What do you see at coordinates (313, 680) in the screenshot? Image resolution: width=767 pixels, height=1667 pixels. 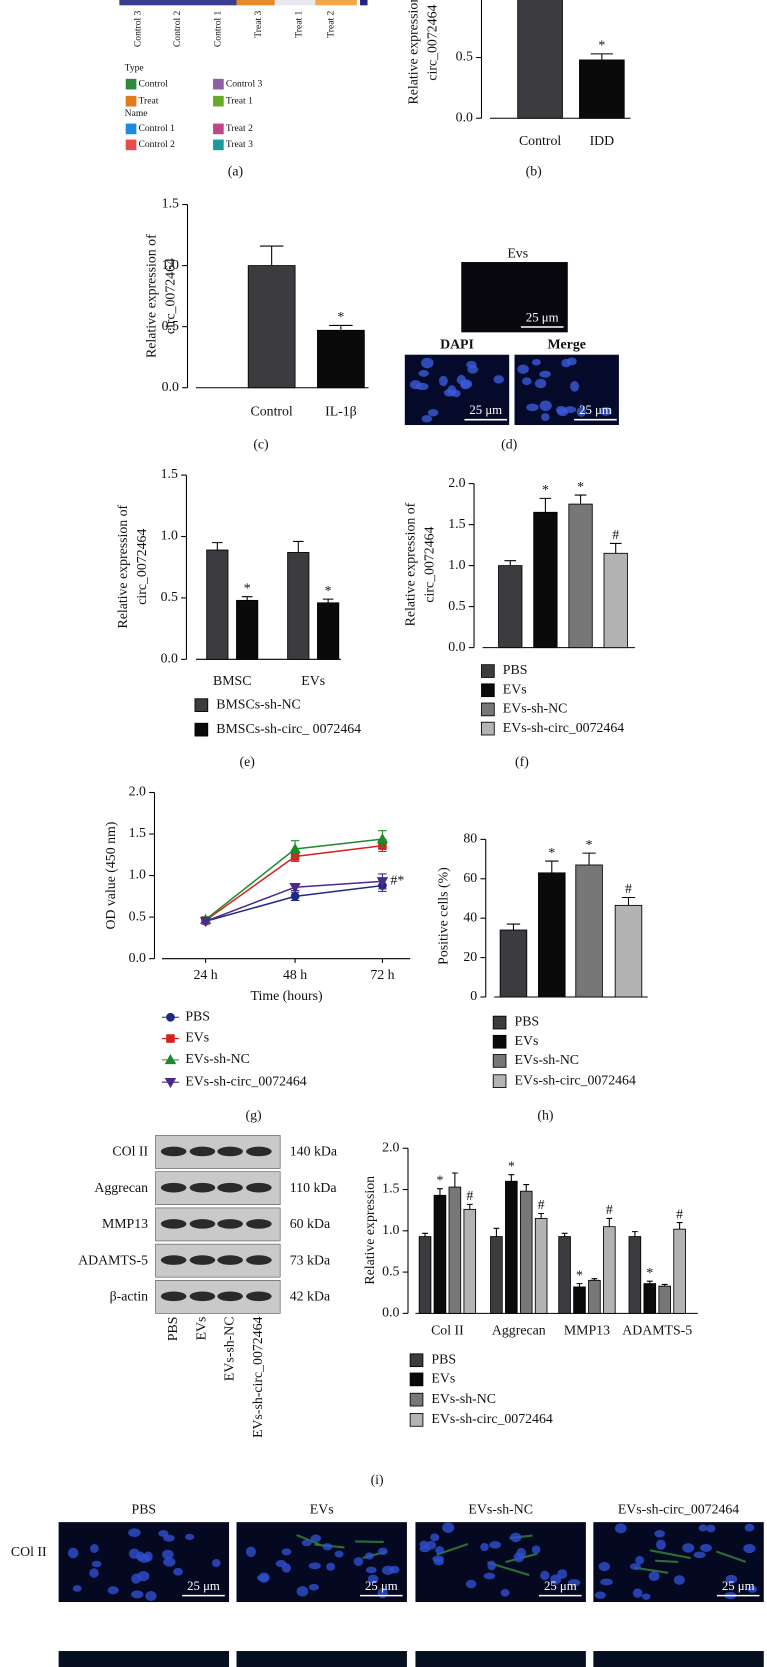 I see `x-tick-label: EVs` at bounding box center [313, 680].